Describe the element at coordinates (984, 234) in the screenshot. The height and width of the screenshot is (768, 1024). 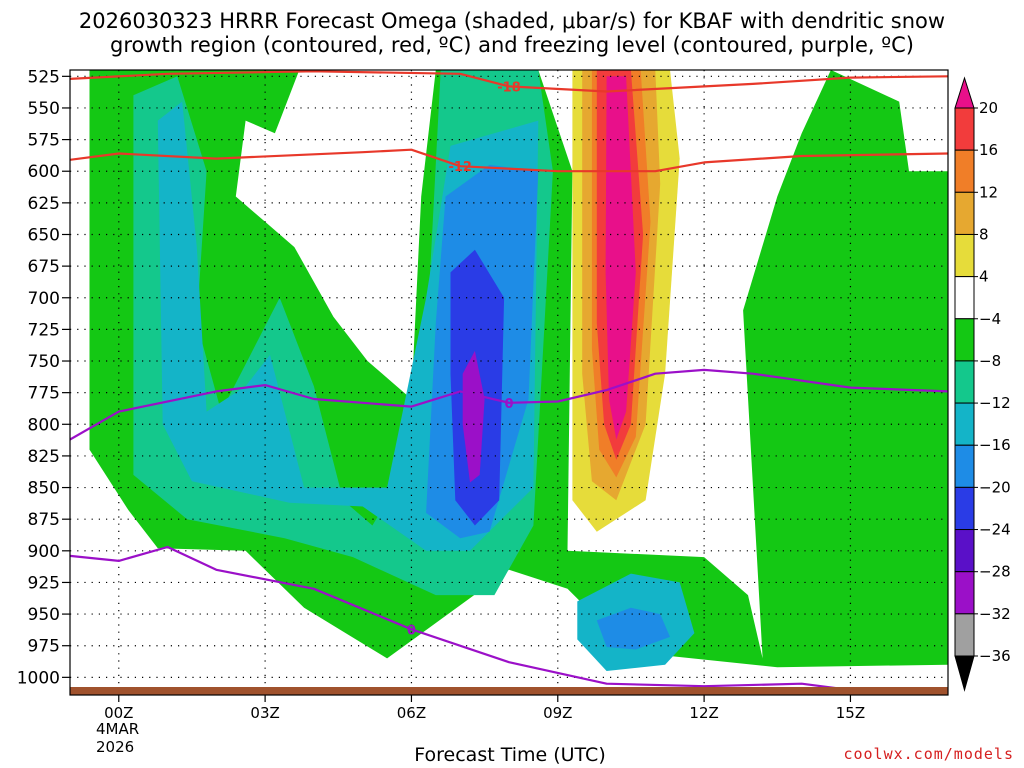
I see `colorbar-label-3: 8` at that location.